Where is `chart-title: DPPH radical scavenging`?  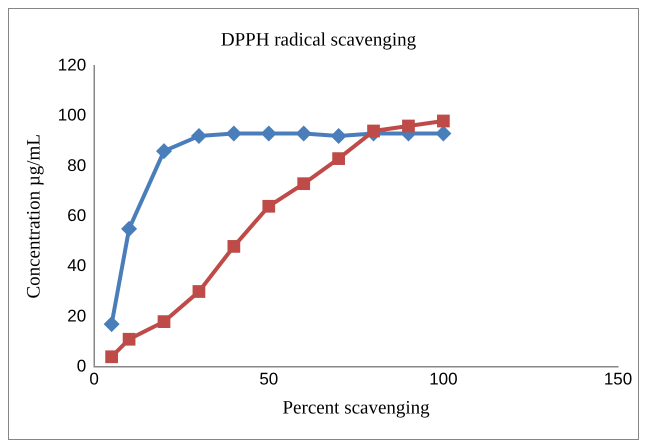
chart-title: DPPH radical scavenging is located at coordinates (318, 39).